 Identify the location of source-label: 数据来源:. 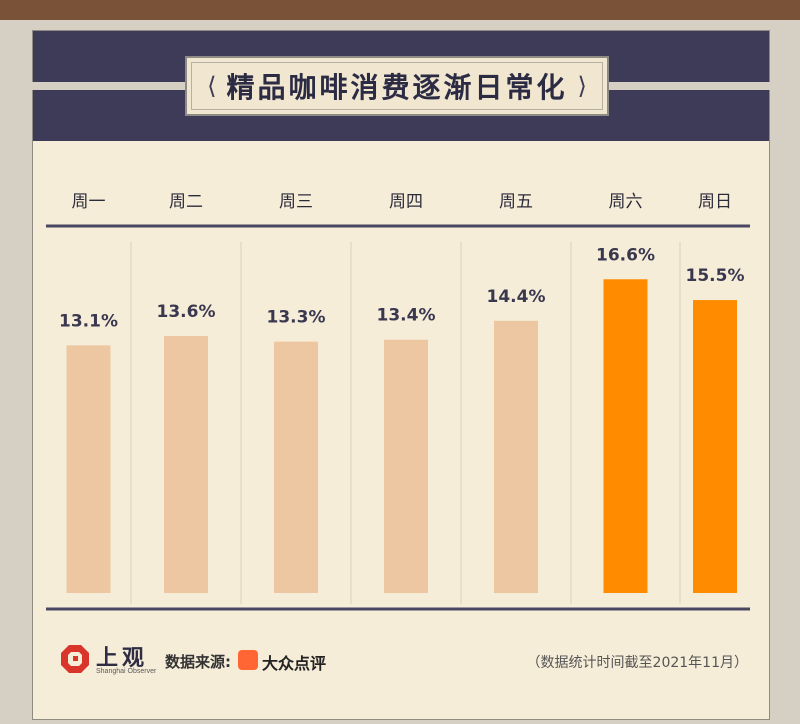
(198, 662).